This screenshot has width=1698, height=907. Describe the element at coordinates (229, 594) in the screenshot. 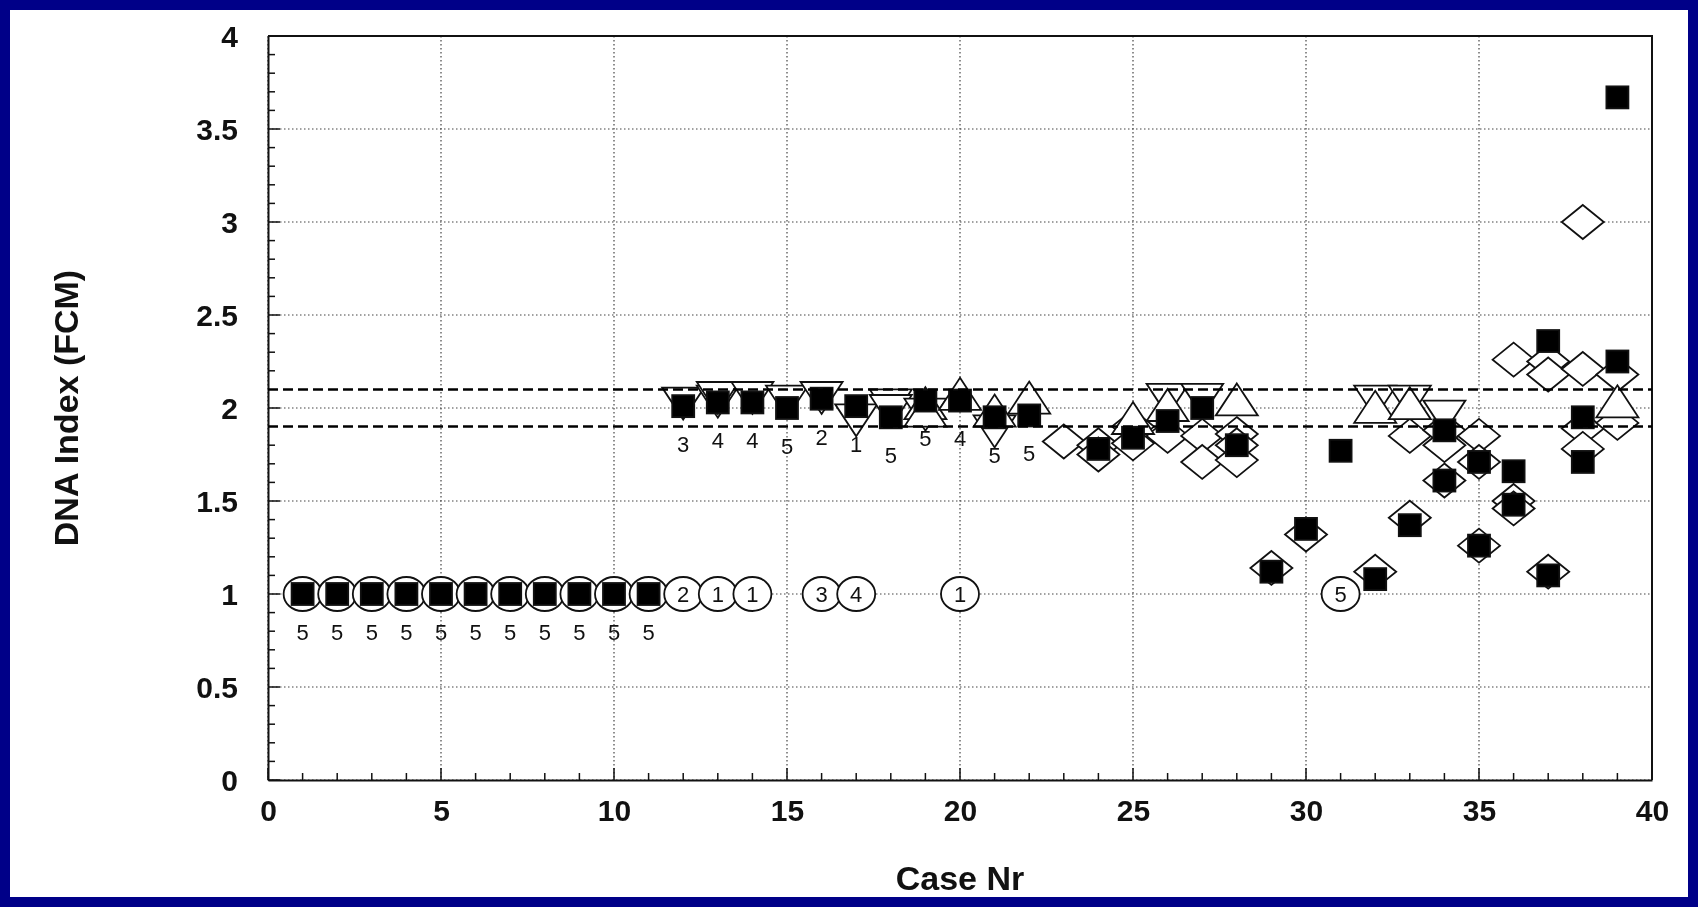

I see `y-tick-label: 1` at that location.